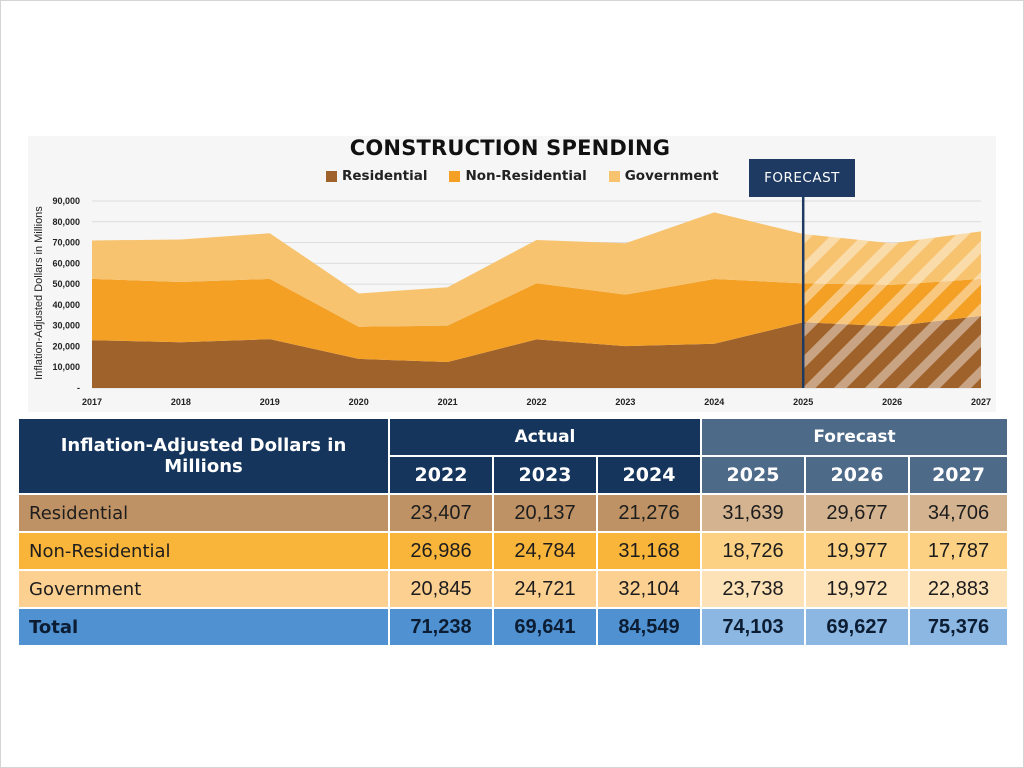 This screenshot has width=1024, height=768. I want to click on table-year-header: 2025, so click(753, 475).